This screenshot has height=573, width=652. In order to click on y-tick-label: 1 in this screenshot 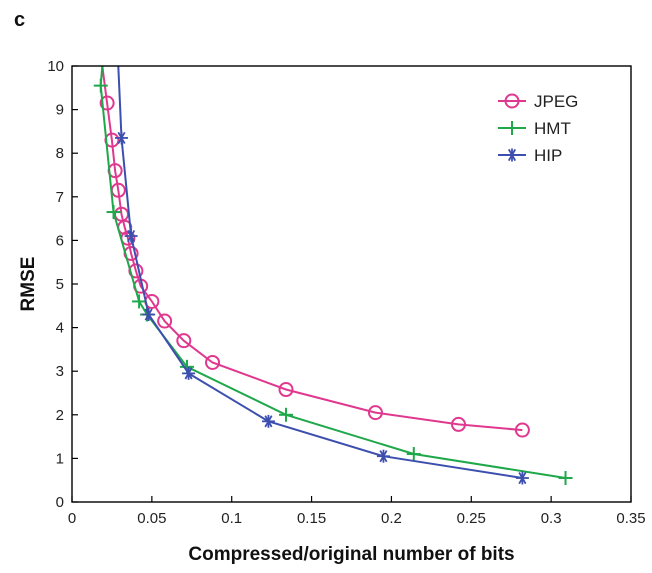, I will do `click(60, 458)`.